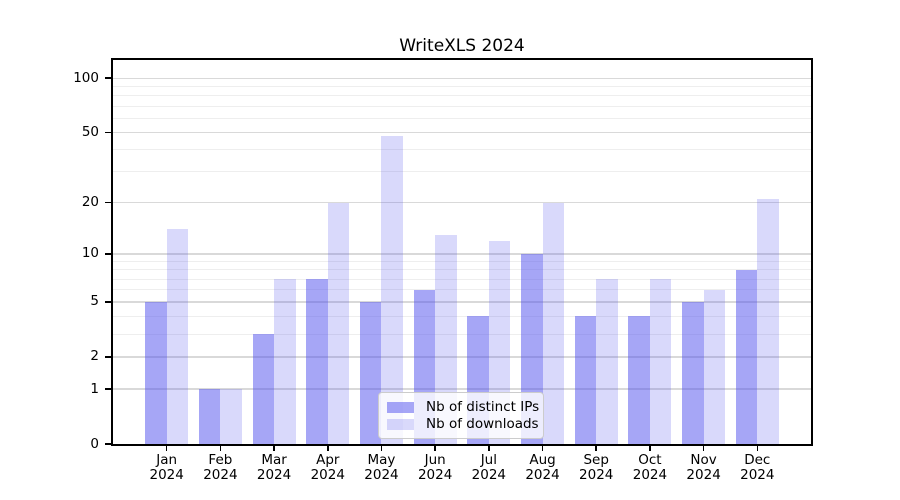 This screenshot has height=500, width=900. Describe the element at coordinates (400, 424) in the screenshot. I see `legend-swatch-downloads` at that location.